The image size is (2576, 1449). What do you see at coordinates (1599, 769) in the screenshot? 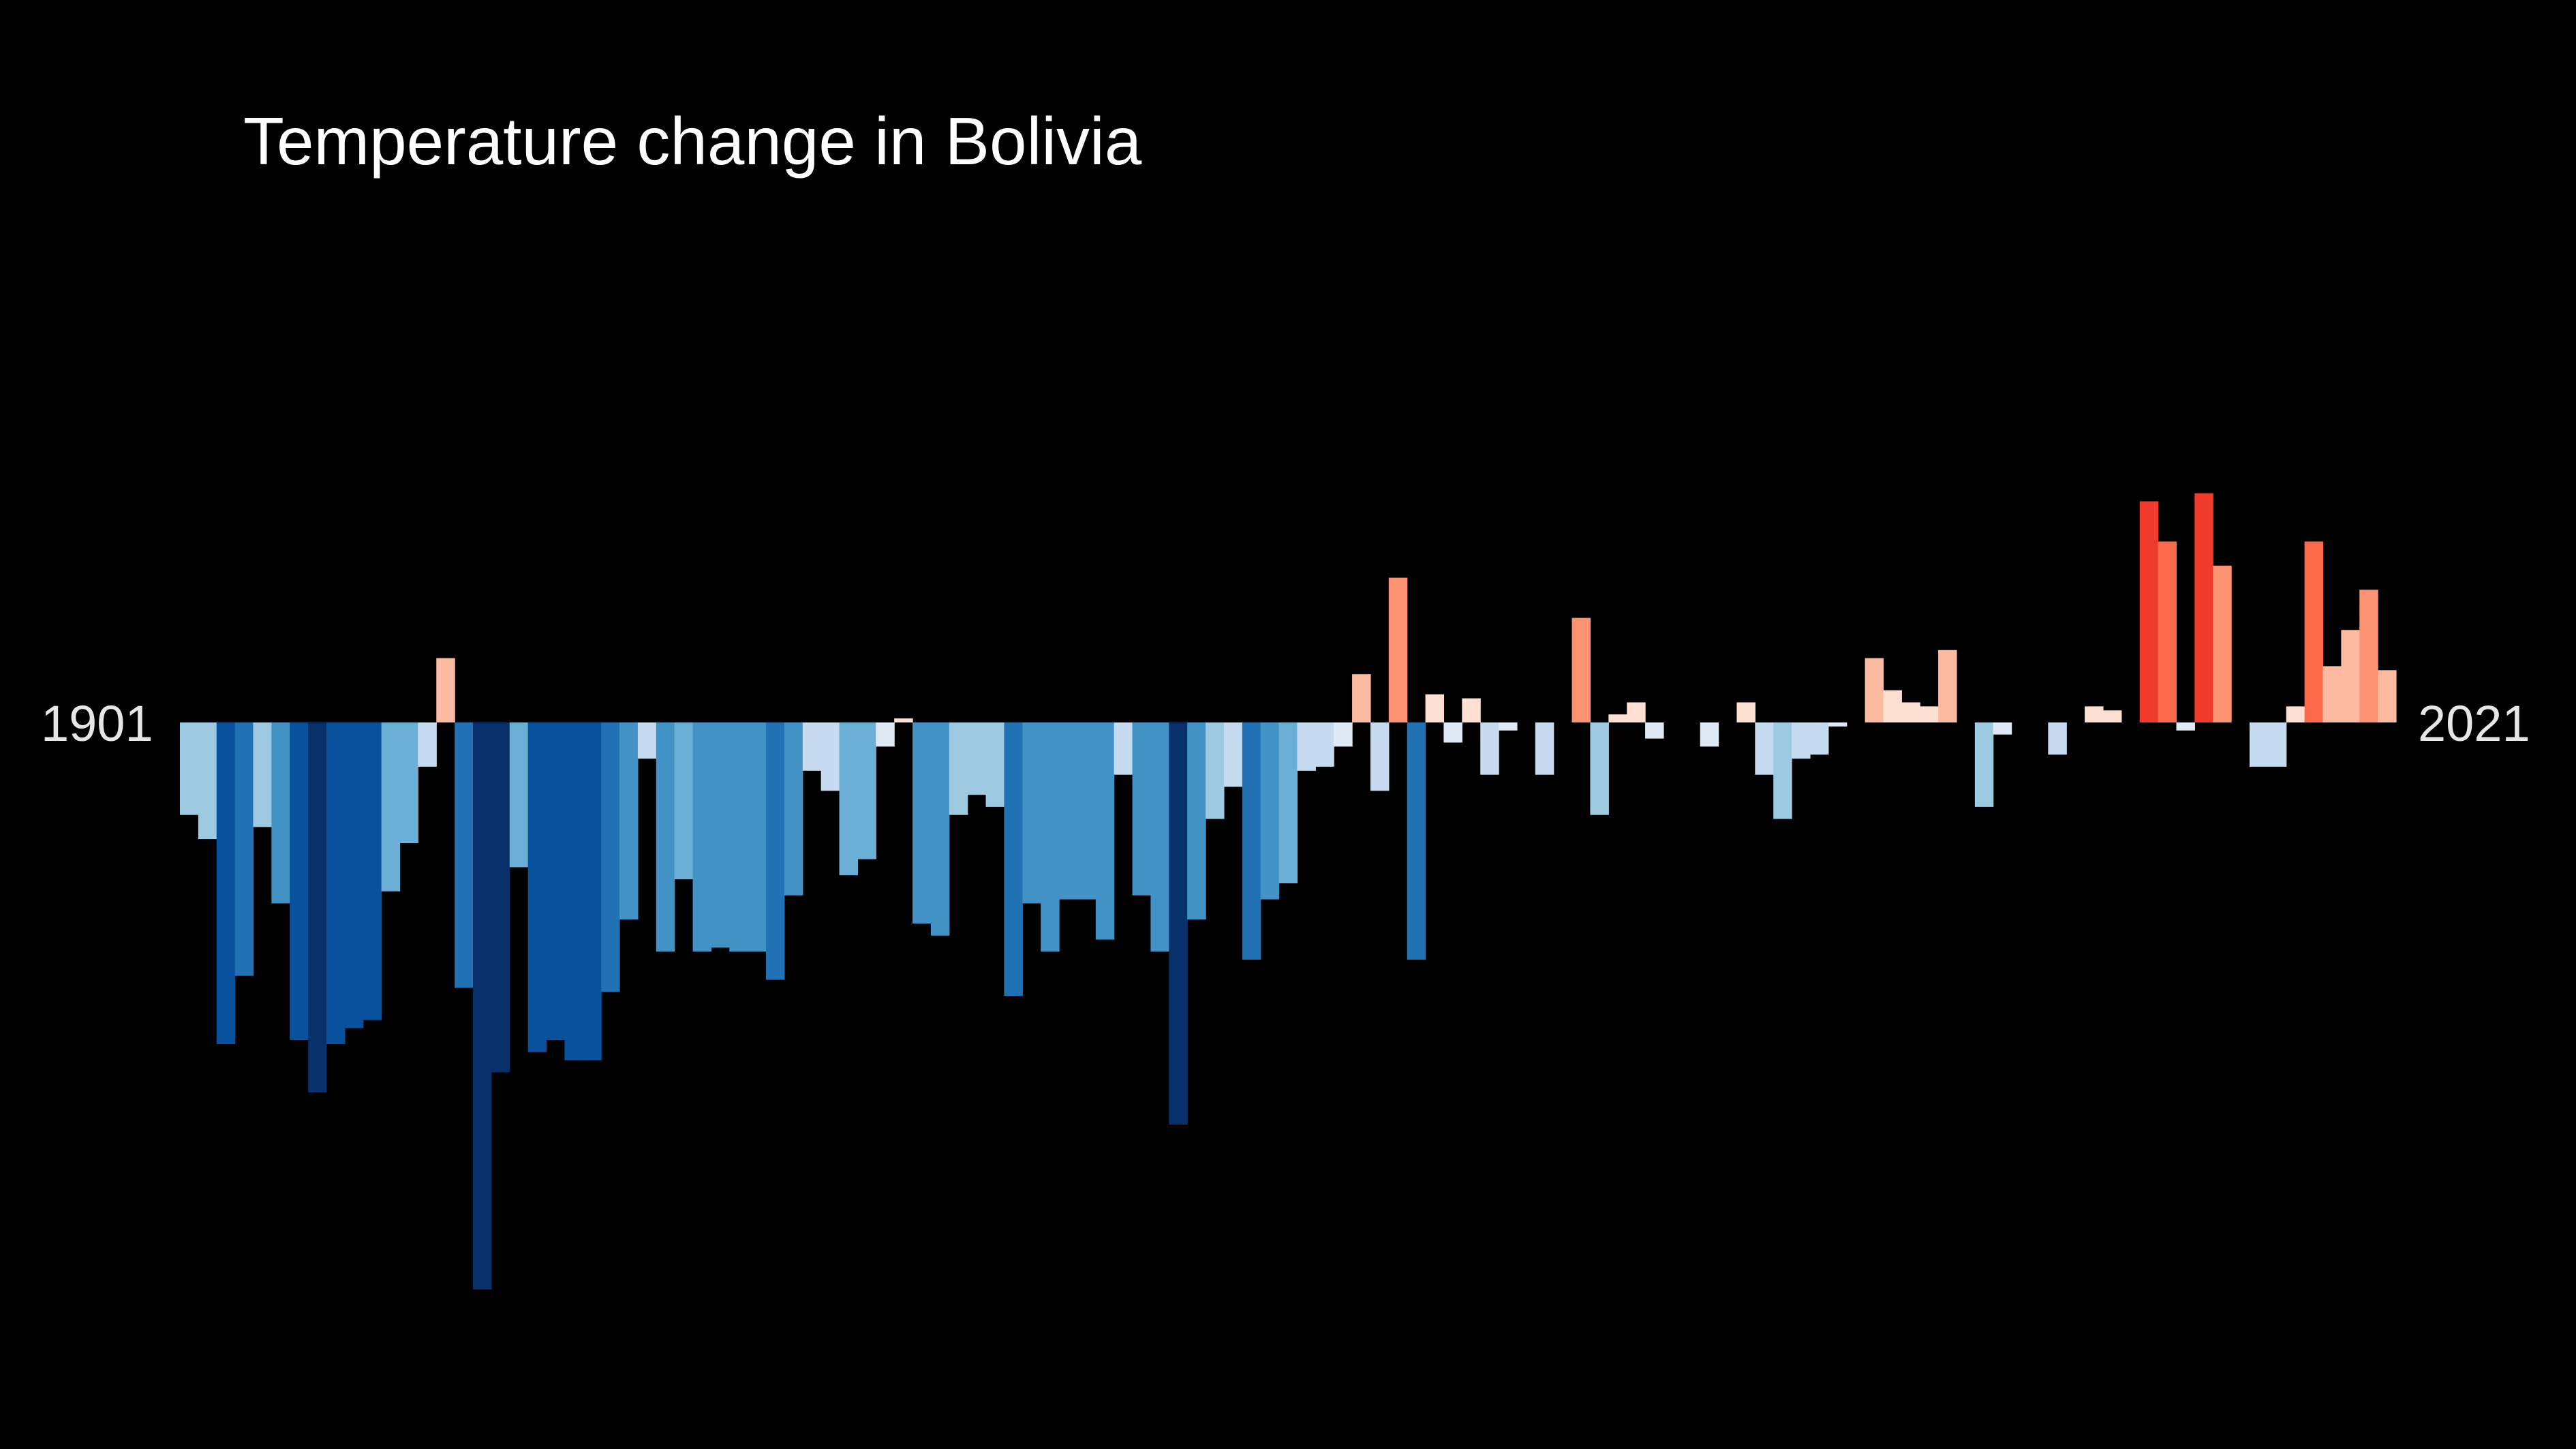
I see `bar-1978` at bounding box center [1599, 769].